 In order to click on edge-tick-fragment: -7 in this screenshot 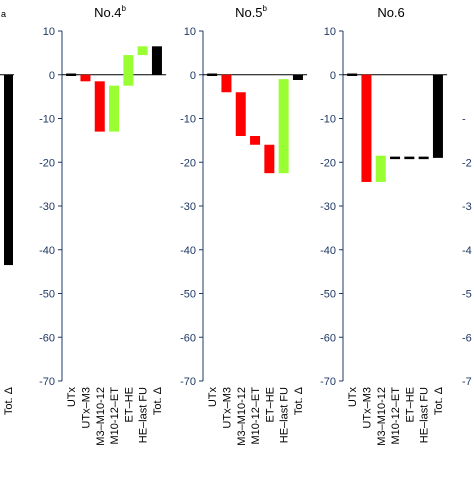, I will do `click(467, 382)`.